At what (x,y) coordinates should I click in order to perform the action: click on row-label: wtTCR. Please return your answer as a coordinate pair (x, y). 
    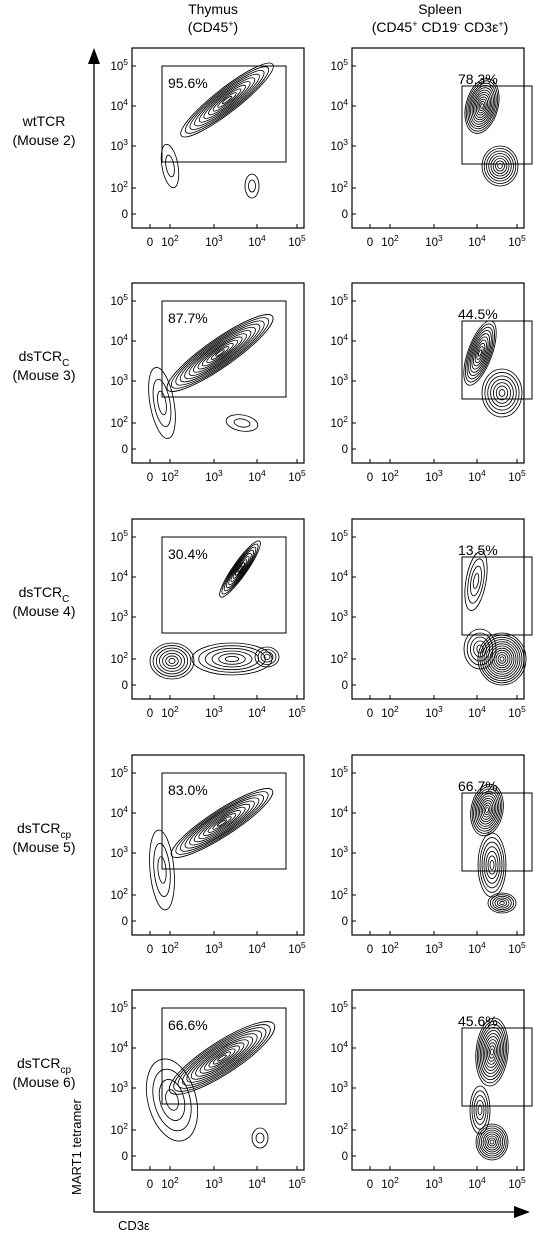
    Looking at the image, I should click on (44, 121).